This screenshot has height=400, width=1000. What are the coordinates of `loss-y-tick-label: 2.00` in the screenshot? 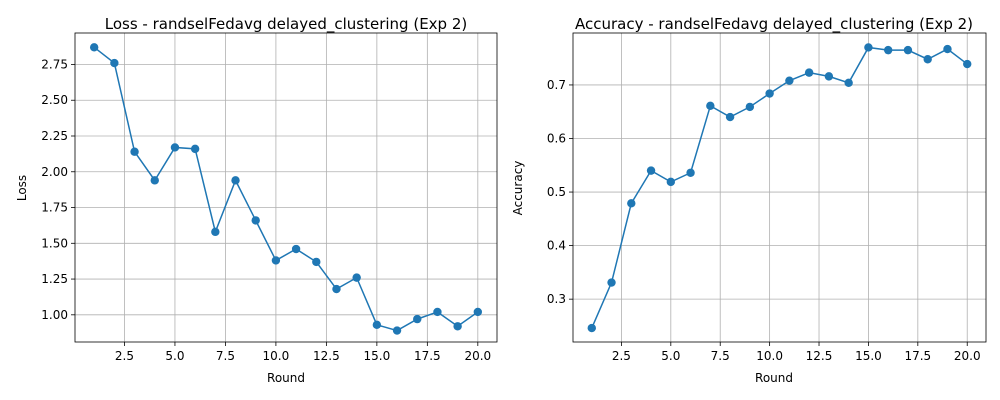 It's located at (54, 172).